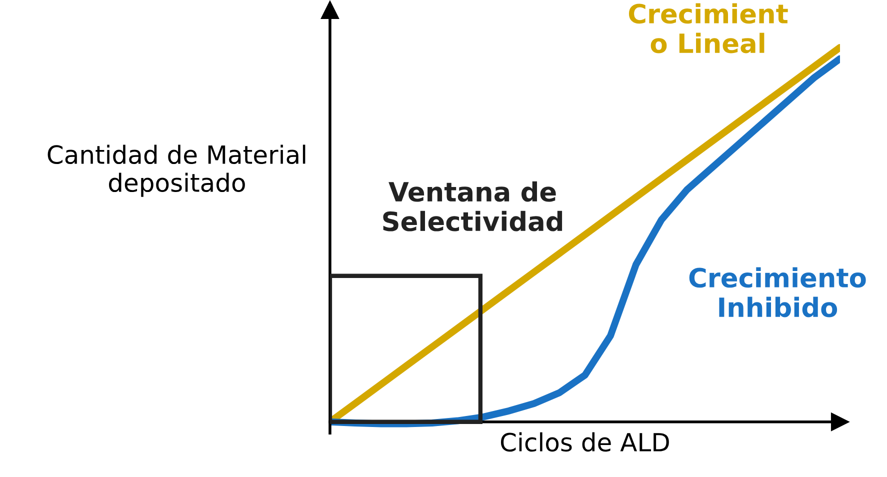  I want to click on series-label: Crecimiento Inhibido, so click(777, 292).